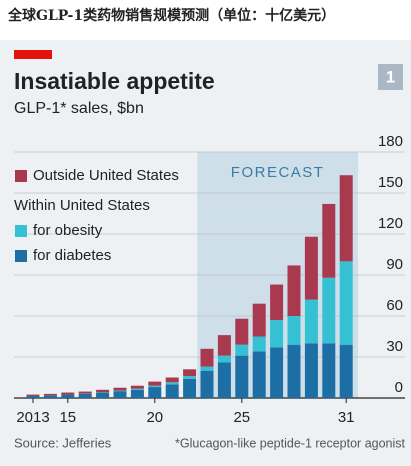  I want to click on y-tick-label: 0, so click(399, 387).